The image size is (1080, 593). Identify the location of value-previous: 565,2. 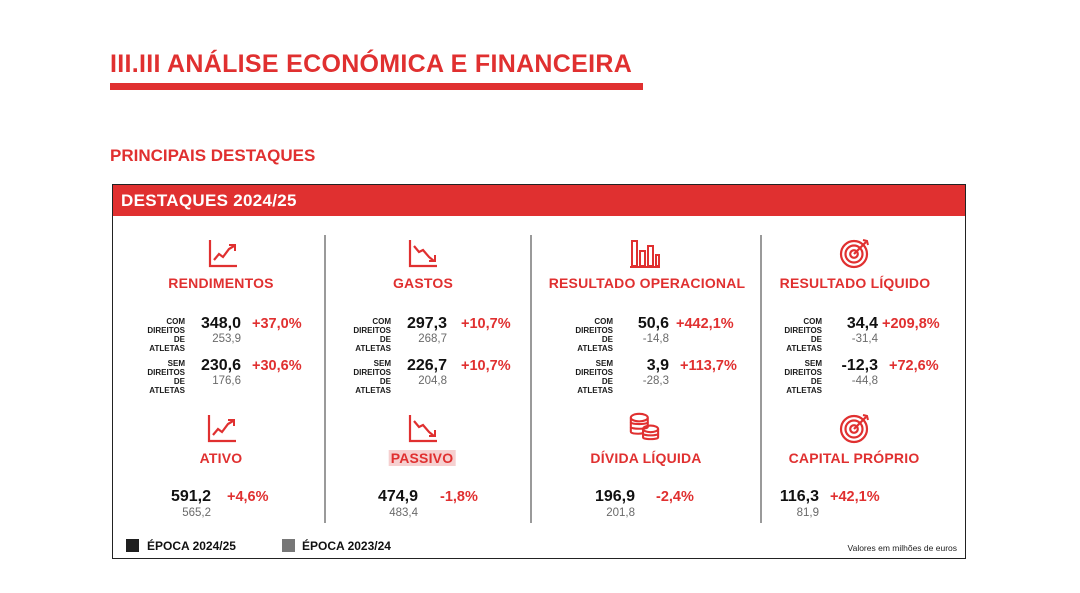
(196, 513).